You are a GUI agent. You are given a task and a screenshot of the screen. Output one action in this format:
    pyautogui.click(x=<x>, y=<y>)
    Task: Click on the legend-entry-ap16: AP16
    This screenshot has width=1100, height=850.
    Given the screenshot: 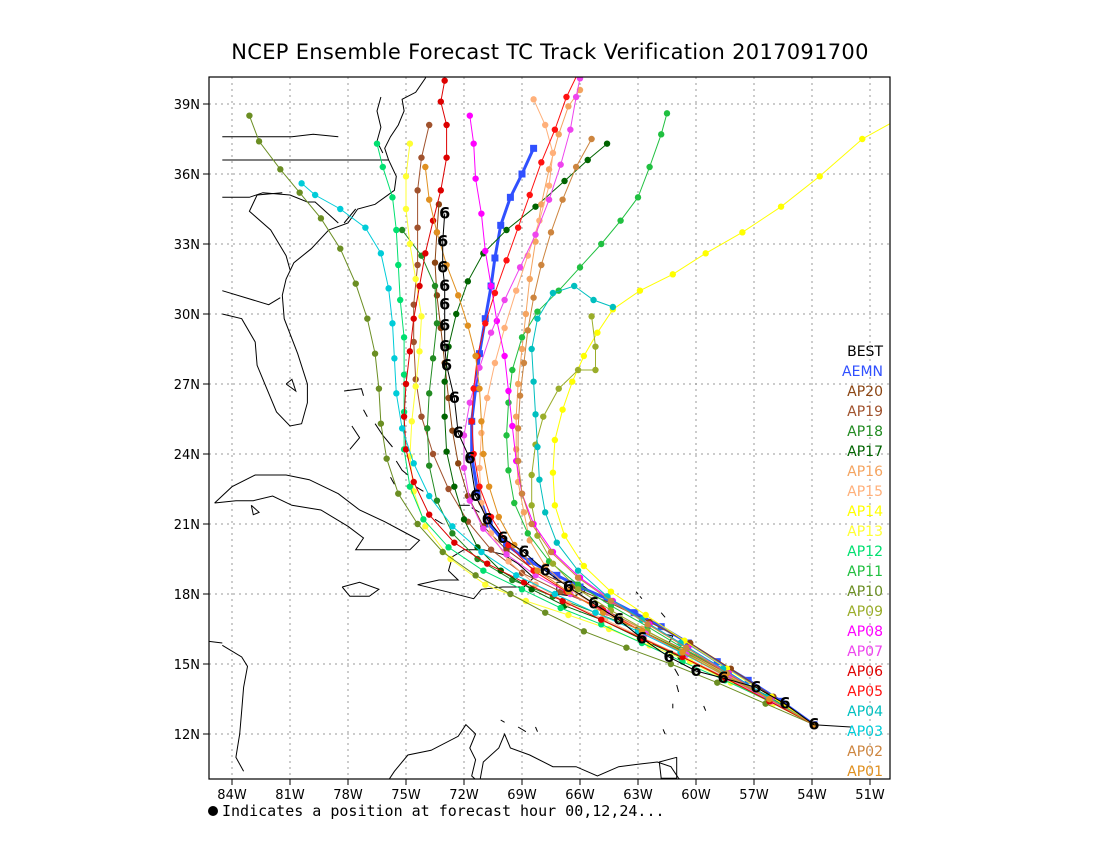 What is the action you would take?
    pyautogui.click(x=865, y=472)
    